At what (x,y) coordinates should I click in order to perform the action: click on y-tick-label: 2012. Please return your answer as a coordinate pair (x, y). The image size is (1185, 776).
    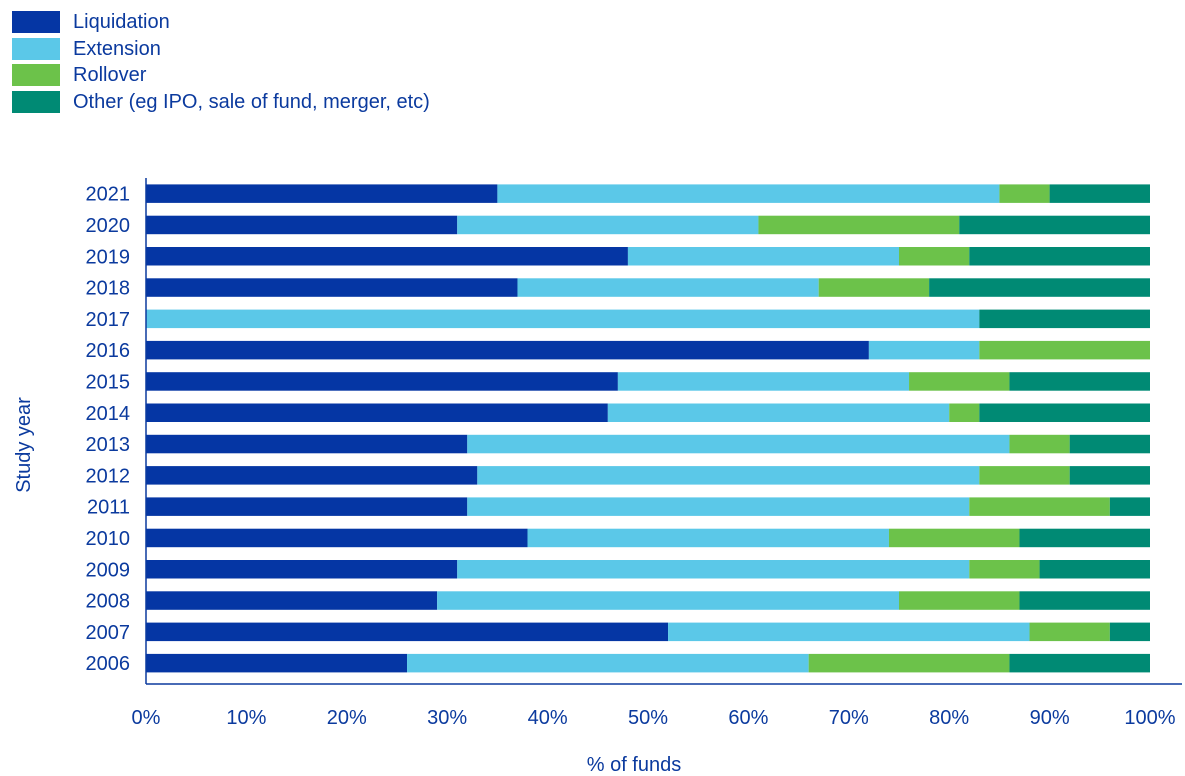
    Looking at the image, I should click on (108, 476).